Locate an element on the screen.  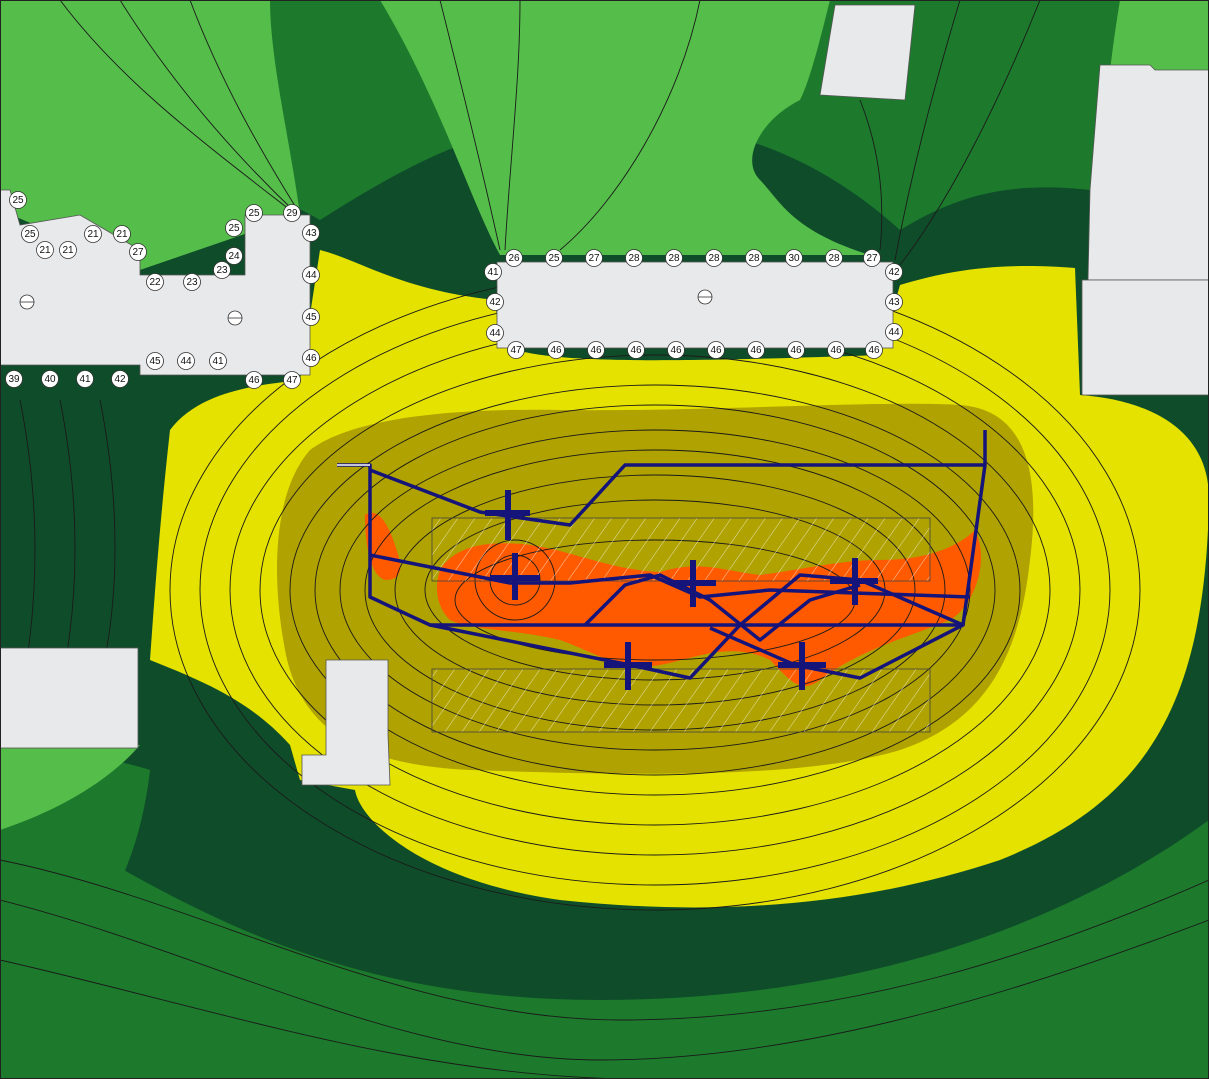
zone-light-green-center is located at coordinates (625, 127).